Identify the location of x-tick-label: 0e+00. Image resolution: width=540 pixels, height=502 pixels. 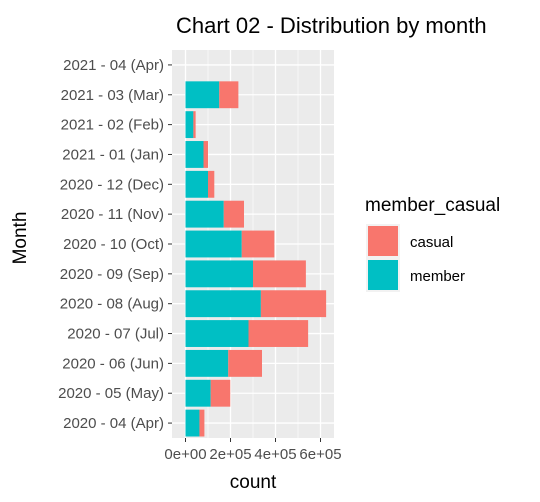
(185, 454).